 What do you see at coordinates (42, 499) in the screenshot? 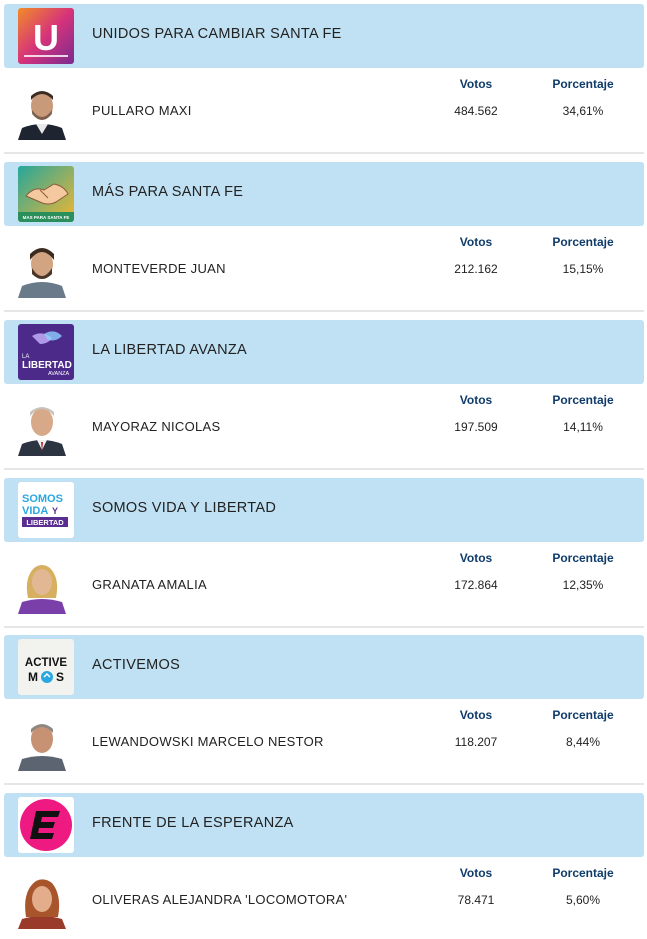
I see `svg-text: SOMOS` at bounding box center [42, 499].